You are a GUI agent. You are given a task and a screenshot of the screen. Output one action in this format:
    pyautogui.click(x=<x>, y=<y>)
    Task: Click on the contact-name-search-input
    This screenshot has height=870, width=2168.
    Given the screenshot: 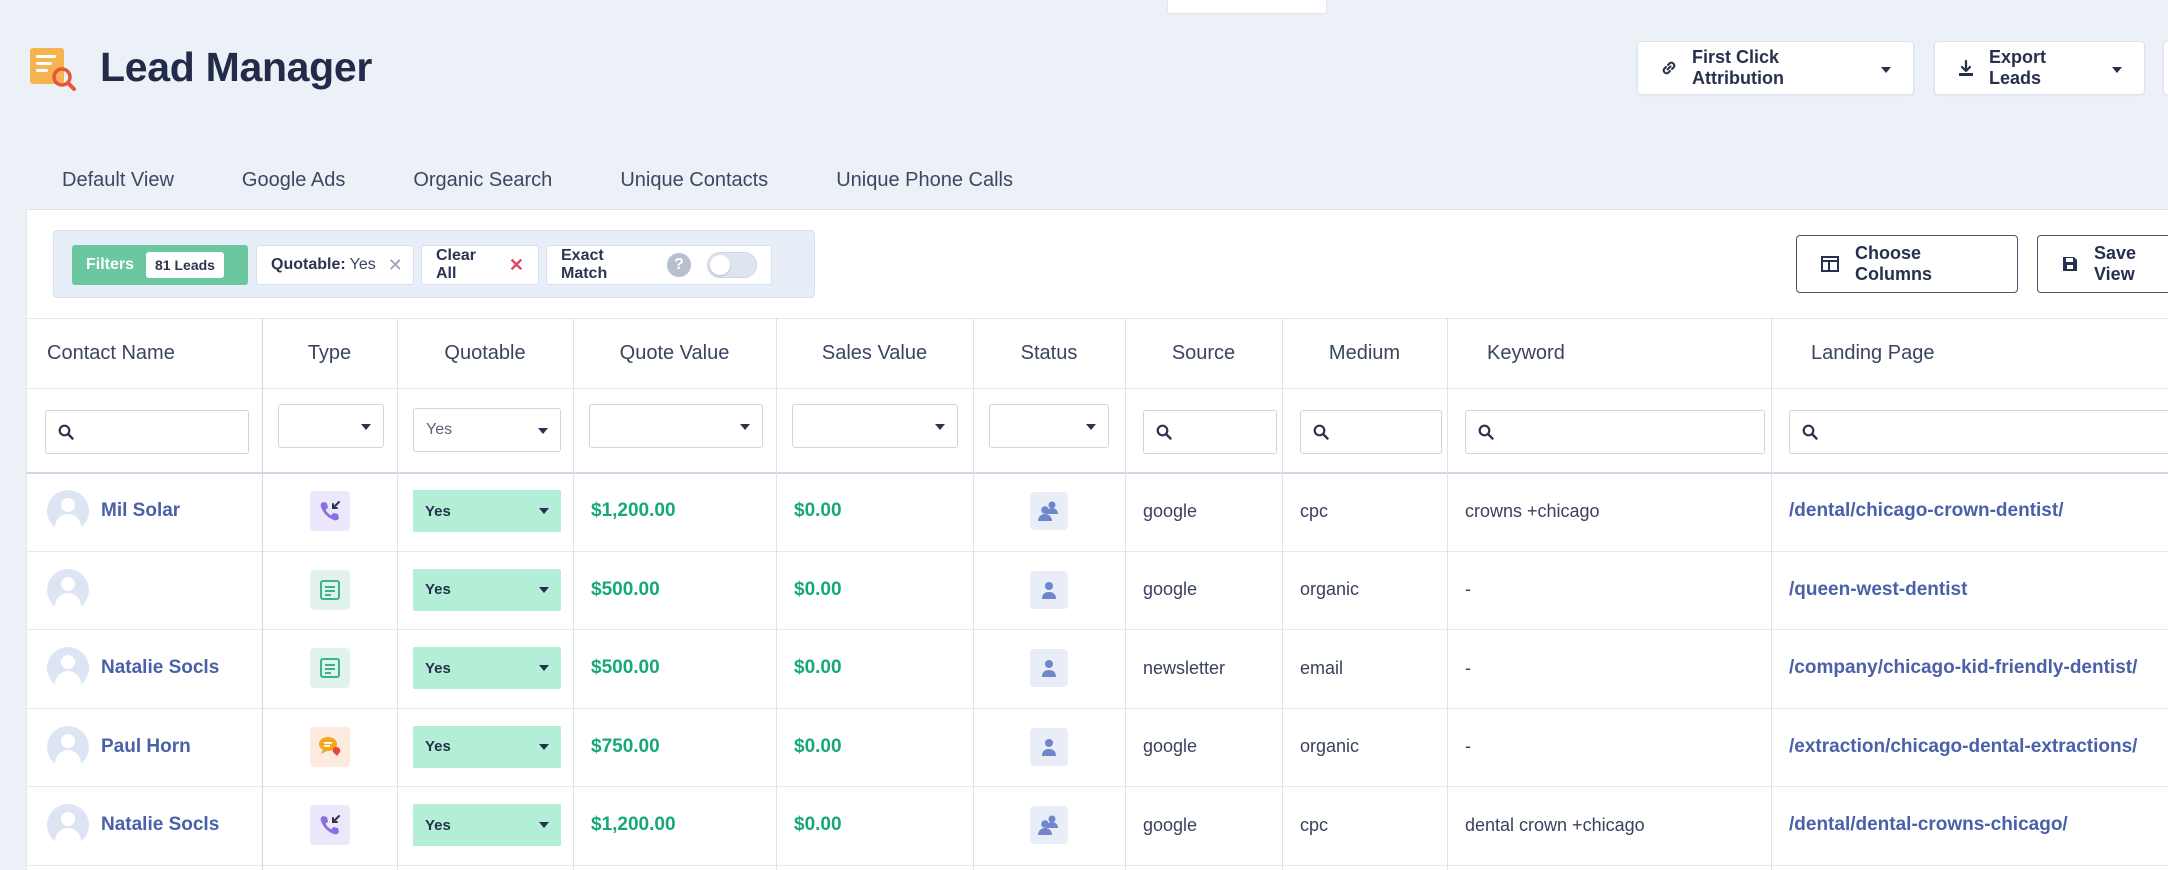 What is the action you would take?
    pyautogui.click(x=147, y=432)
    